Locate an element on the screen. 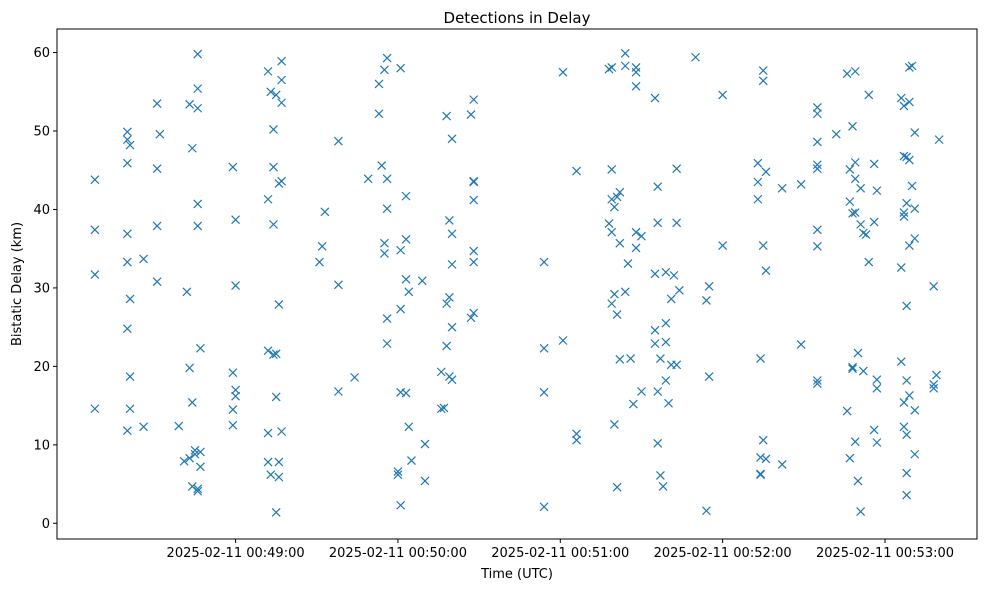 The width and height of the screenshot is (989, 590). y-tick-label: 10 is located at coordinates (41, 445).